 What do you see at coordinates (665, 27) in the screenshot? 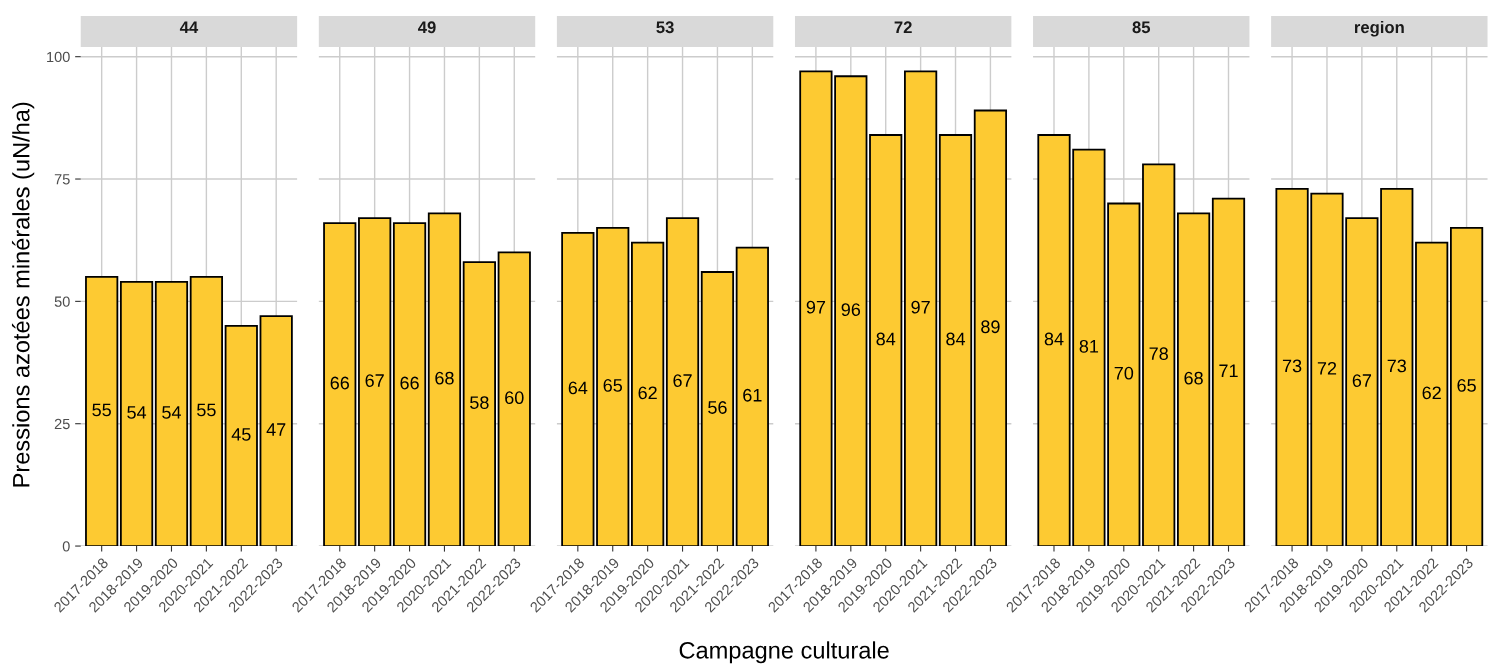
I see `chart-title: 53` at bounding box center [665, 27].